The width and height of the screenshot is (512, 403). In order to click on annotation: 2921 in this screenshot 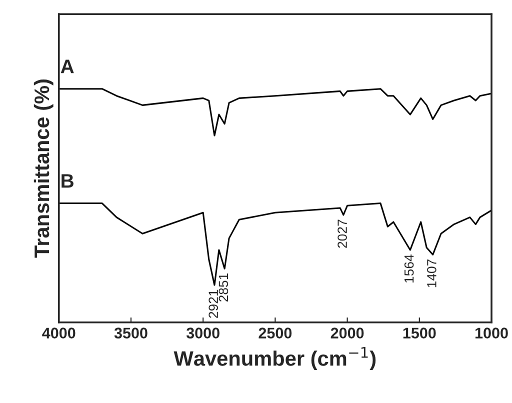, I will do `click(213, 304)`.